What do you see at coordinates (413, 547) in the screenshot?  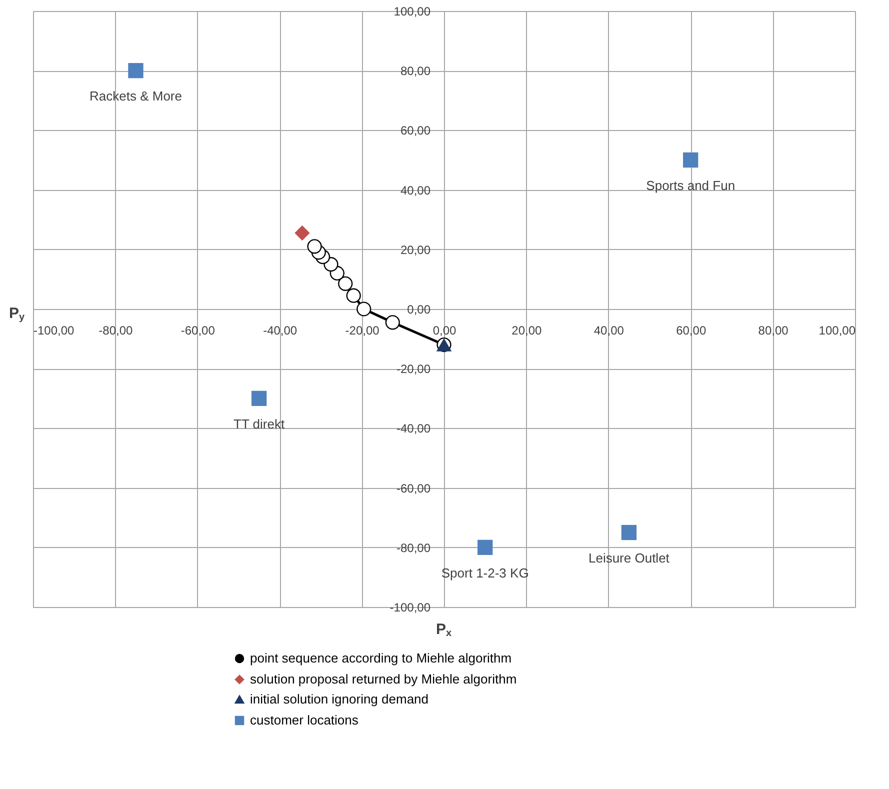 I see `y-tick-label: -80,00` at bounding box center [413, 547].